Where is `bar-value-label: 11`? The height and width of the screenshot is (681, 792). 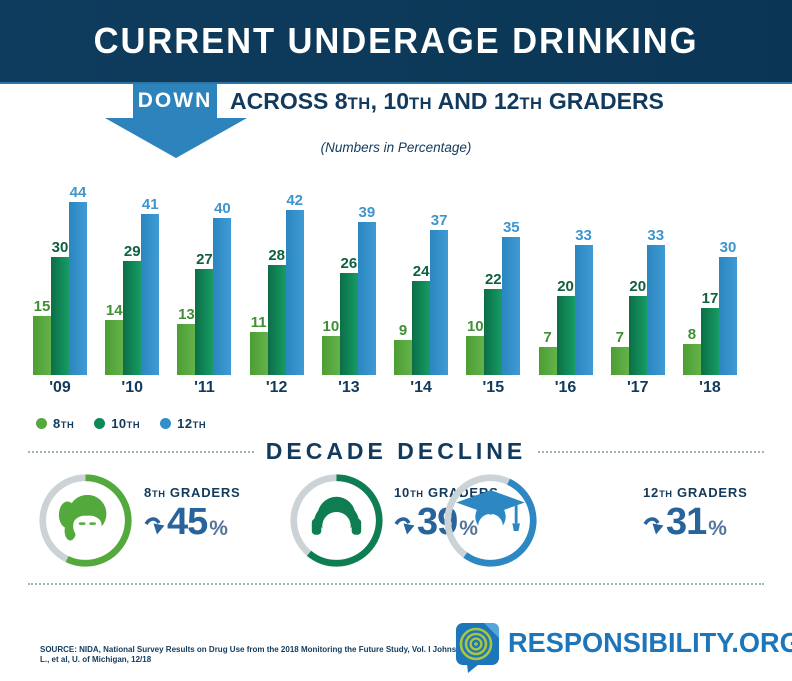
bar-value-label: 11 is located at coordinates (258, 322).